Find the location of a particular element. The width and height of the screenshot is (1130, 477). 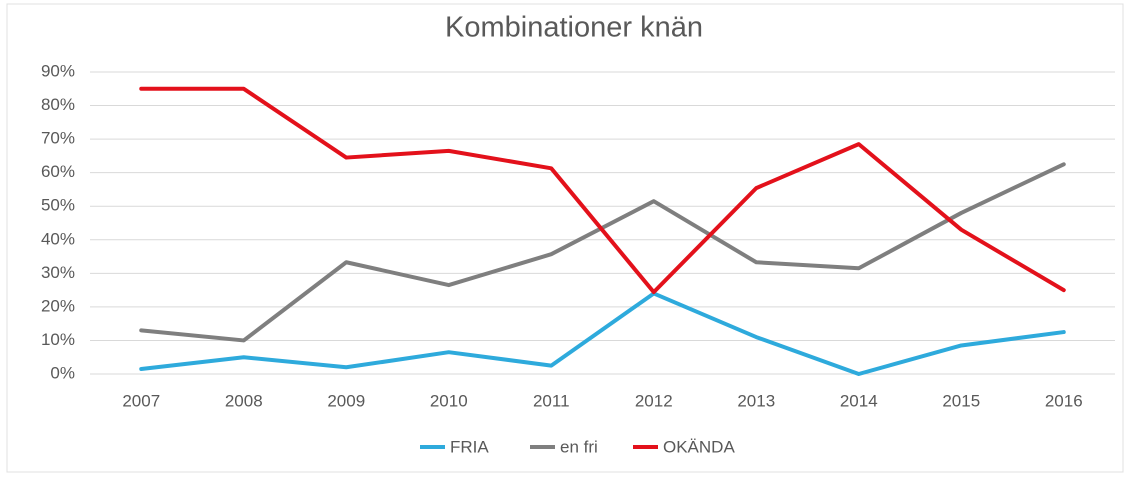

legend-label: OKÄNDA is located at coordinates (699, 446).